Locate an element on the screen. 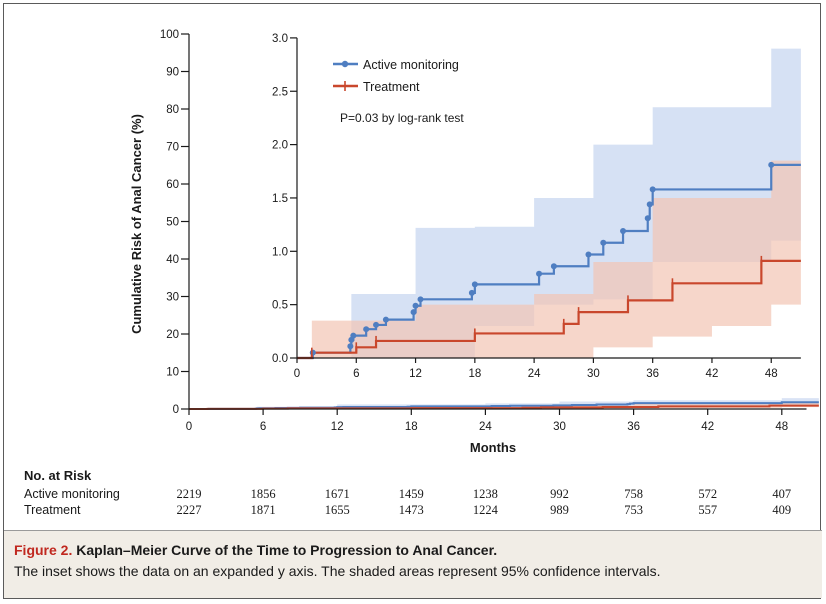  main-x-tick-label: 12 is located at coordinates (337, 427).